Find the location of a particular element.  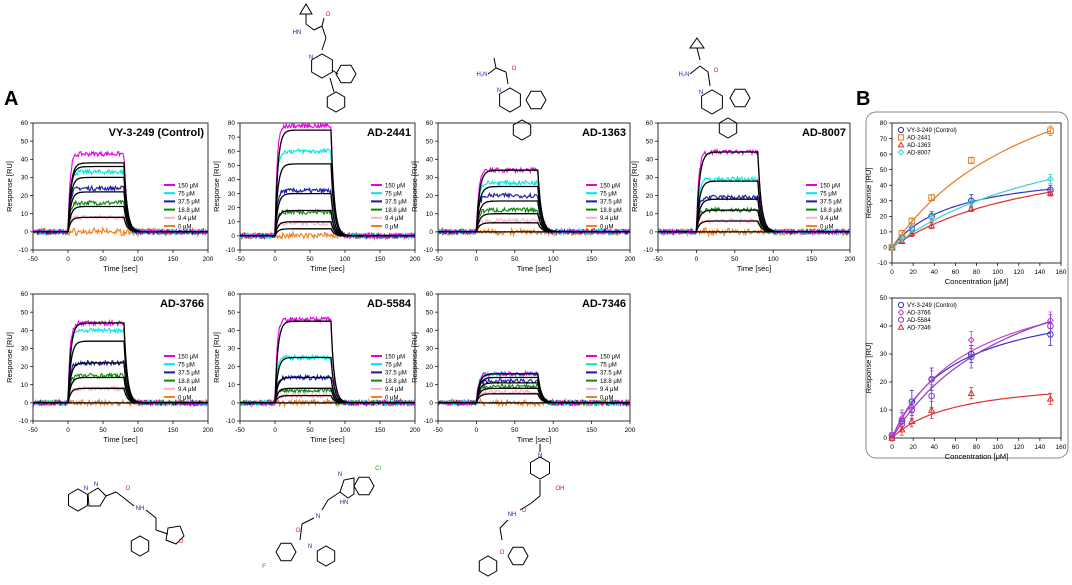

legend-label: 9.4 μM is located at coordinates (394, 390).